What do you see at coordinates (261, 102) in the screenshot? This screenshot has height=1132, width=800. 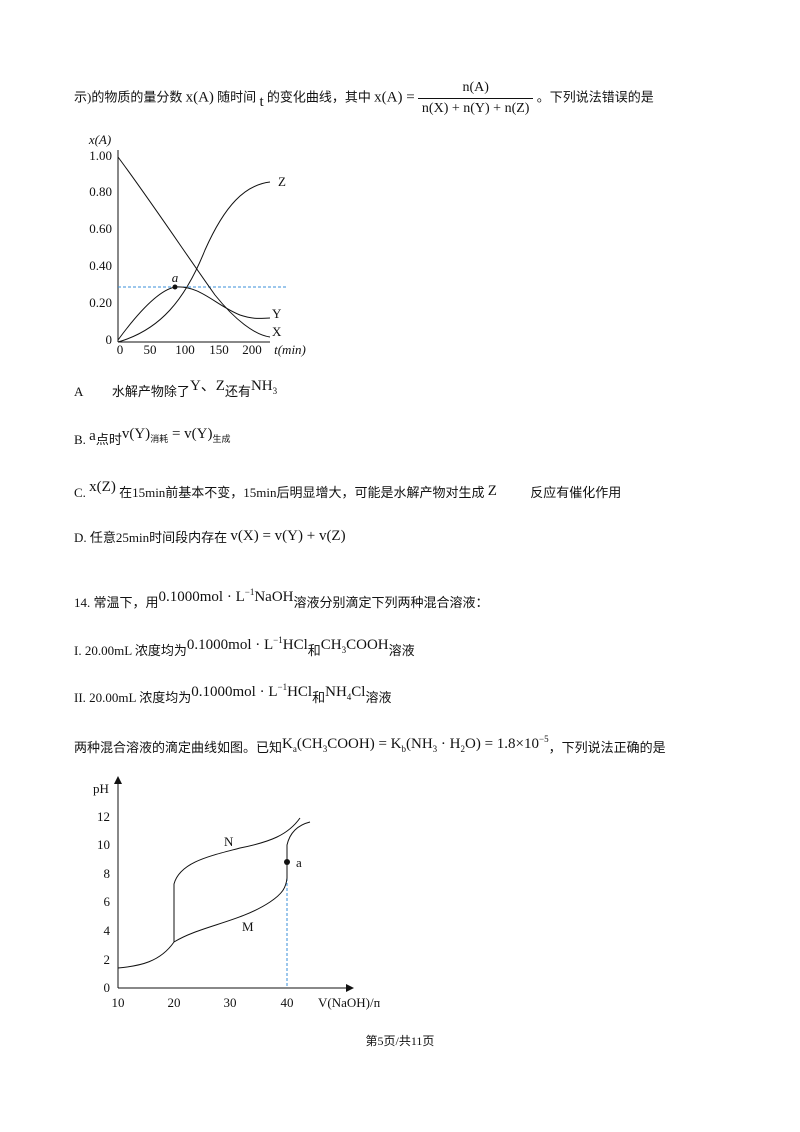 I see `math: t` at bounding box center [261, 102].